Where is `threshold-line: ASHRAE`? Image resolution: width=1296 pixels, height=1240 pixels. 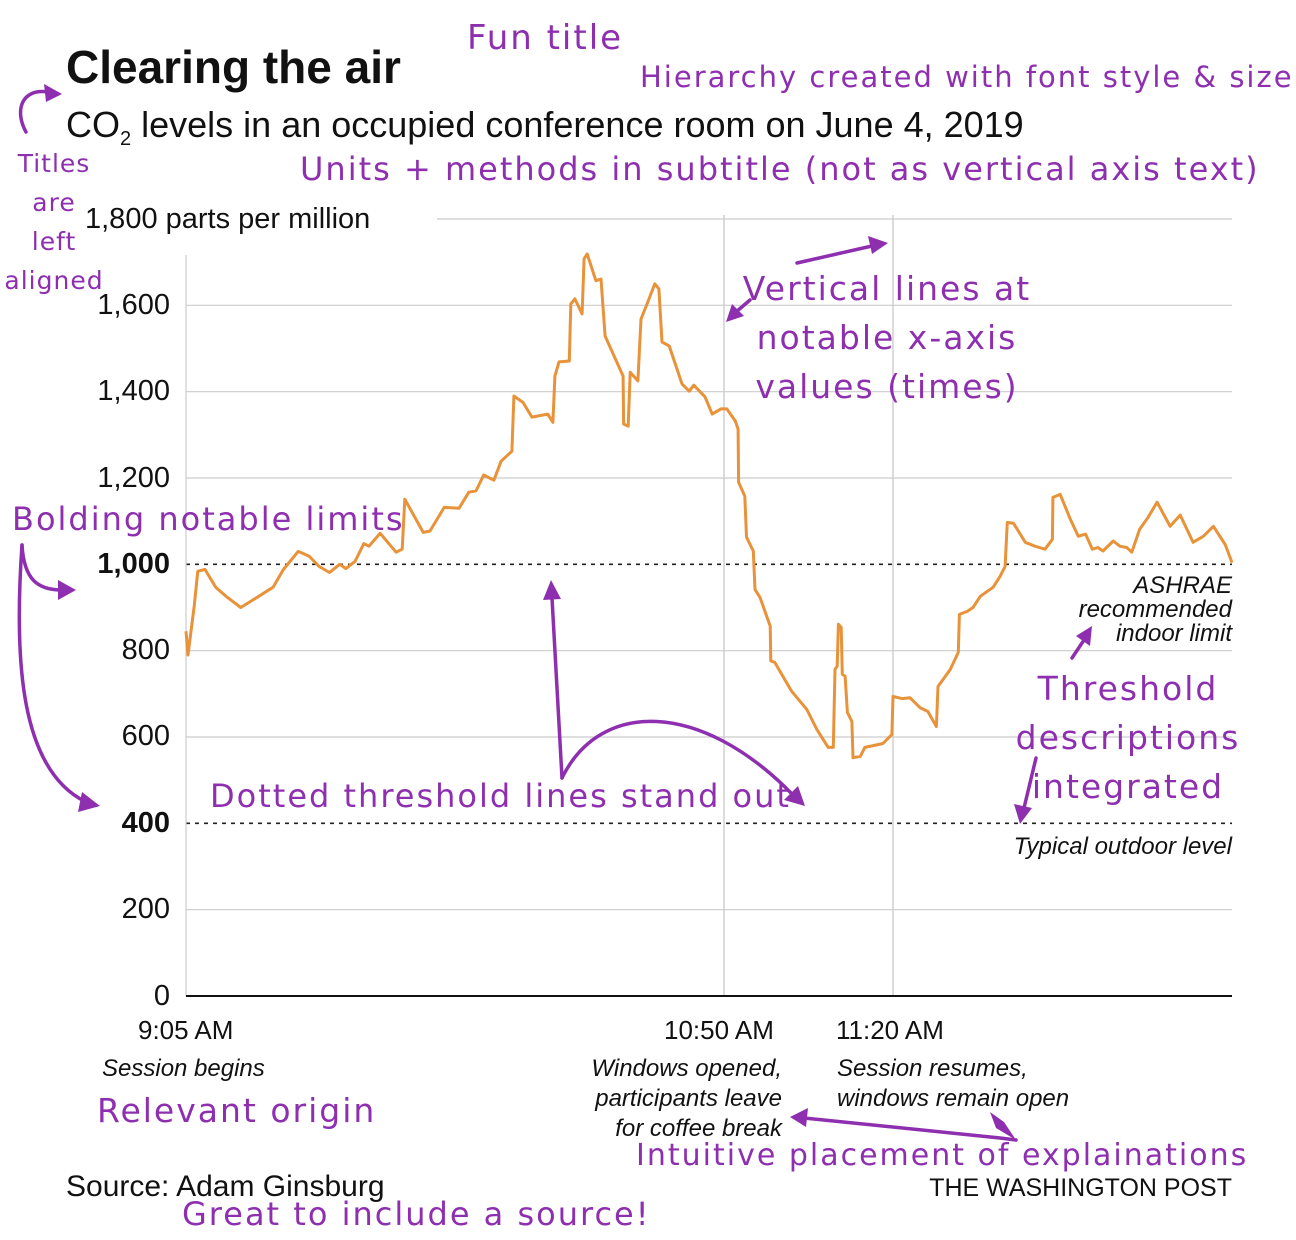
threshold-line: ASHRAE is located at coordinates (1182, 585).